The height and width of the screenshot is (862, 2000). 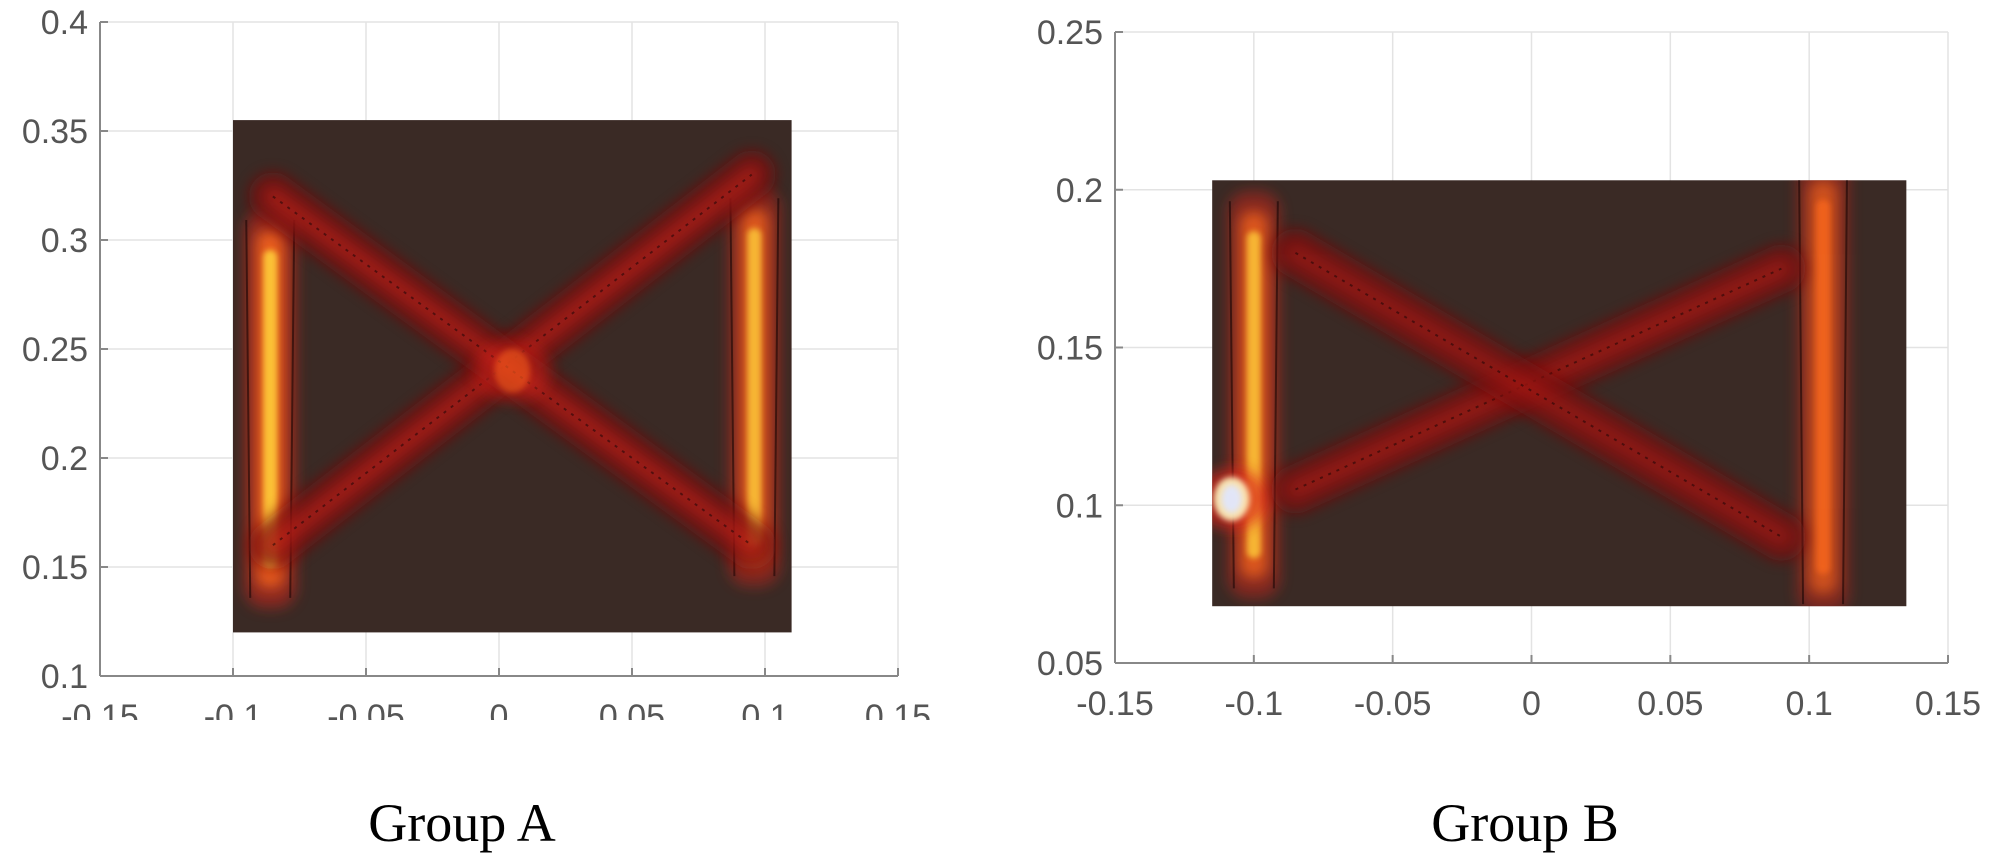 What do you see at coordinates (1538, 394) in the screenshot?
I see `density-diagonal-band` at bounding box center [1538, 394].